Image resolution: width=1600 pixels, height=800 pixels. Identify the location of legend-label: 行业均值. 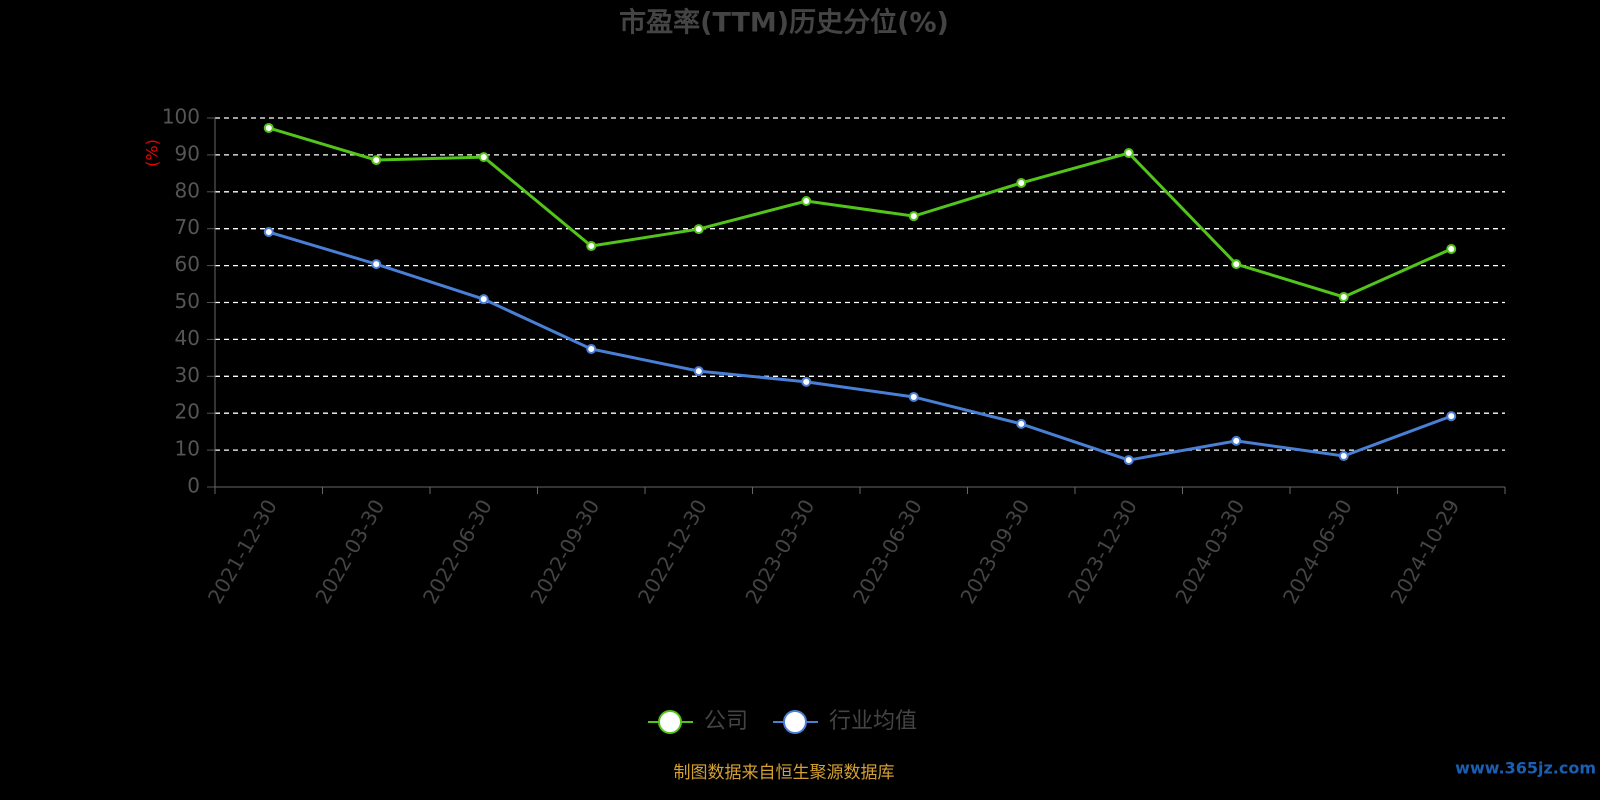
(873, 721).